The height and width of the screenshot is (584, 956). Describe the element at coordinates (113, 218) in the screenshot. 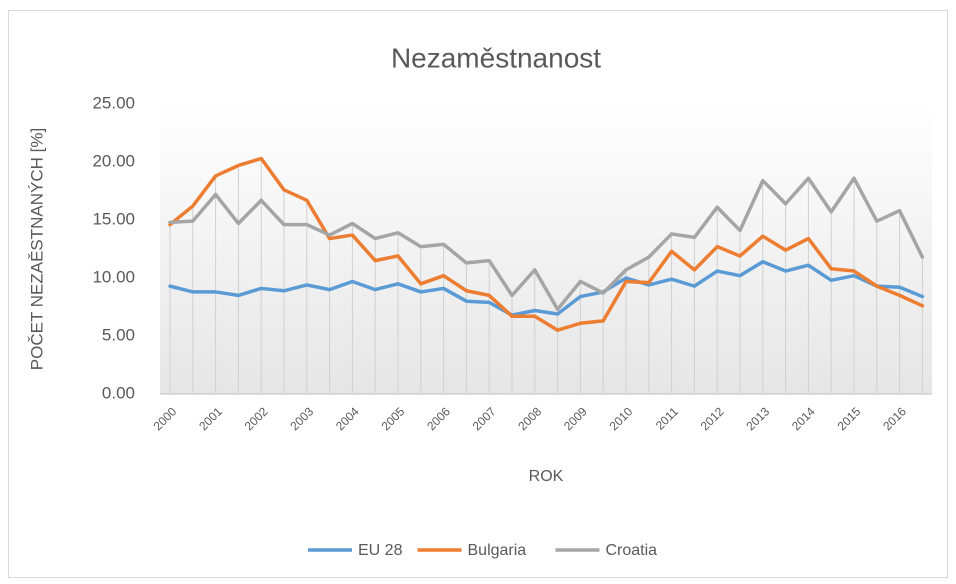

I see `y-tick-label: 15.00` at that location.